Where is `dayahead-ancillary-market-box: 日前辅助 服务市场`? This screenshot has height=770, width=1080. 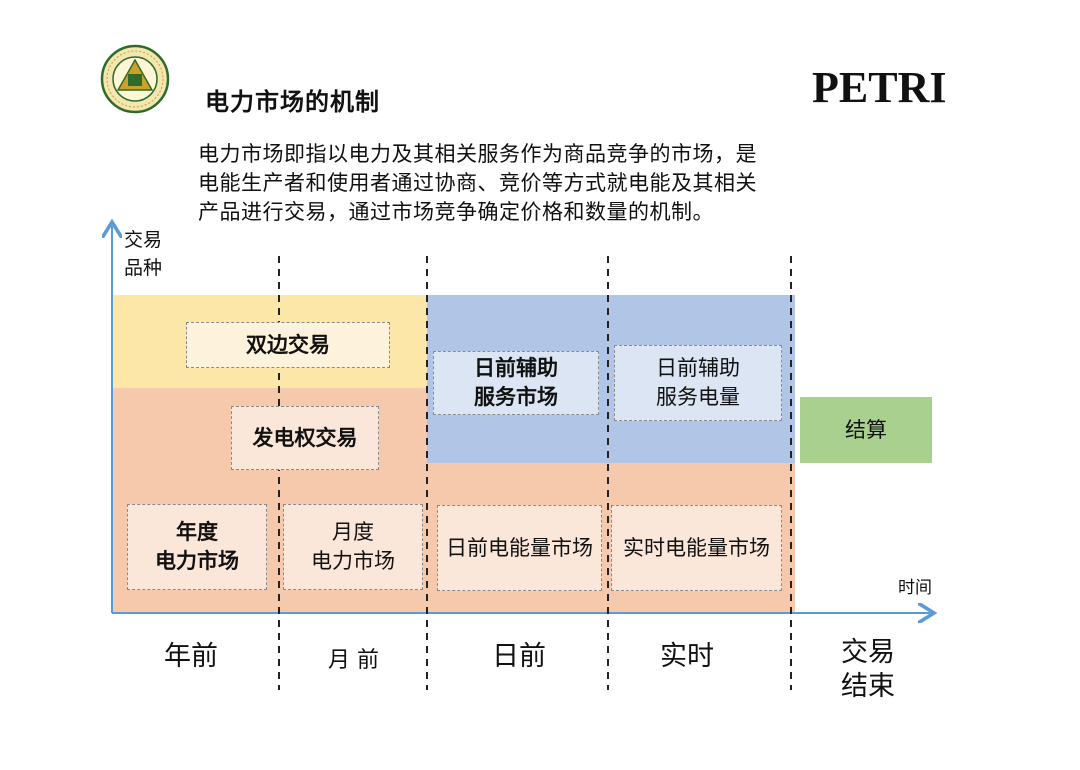
dayahead-ancillary-market-box: 日前辅助 服务市场 is located at coordinates (516, 383).